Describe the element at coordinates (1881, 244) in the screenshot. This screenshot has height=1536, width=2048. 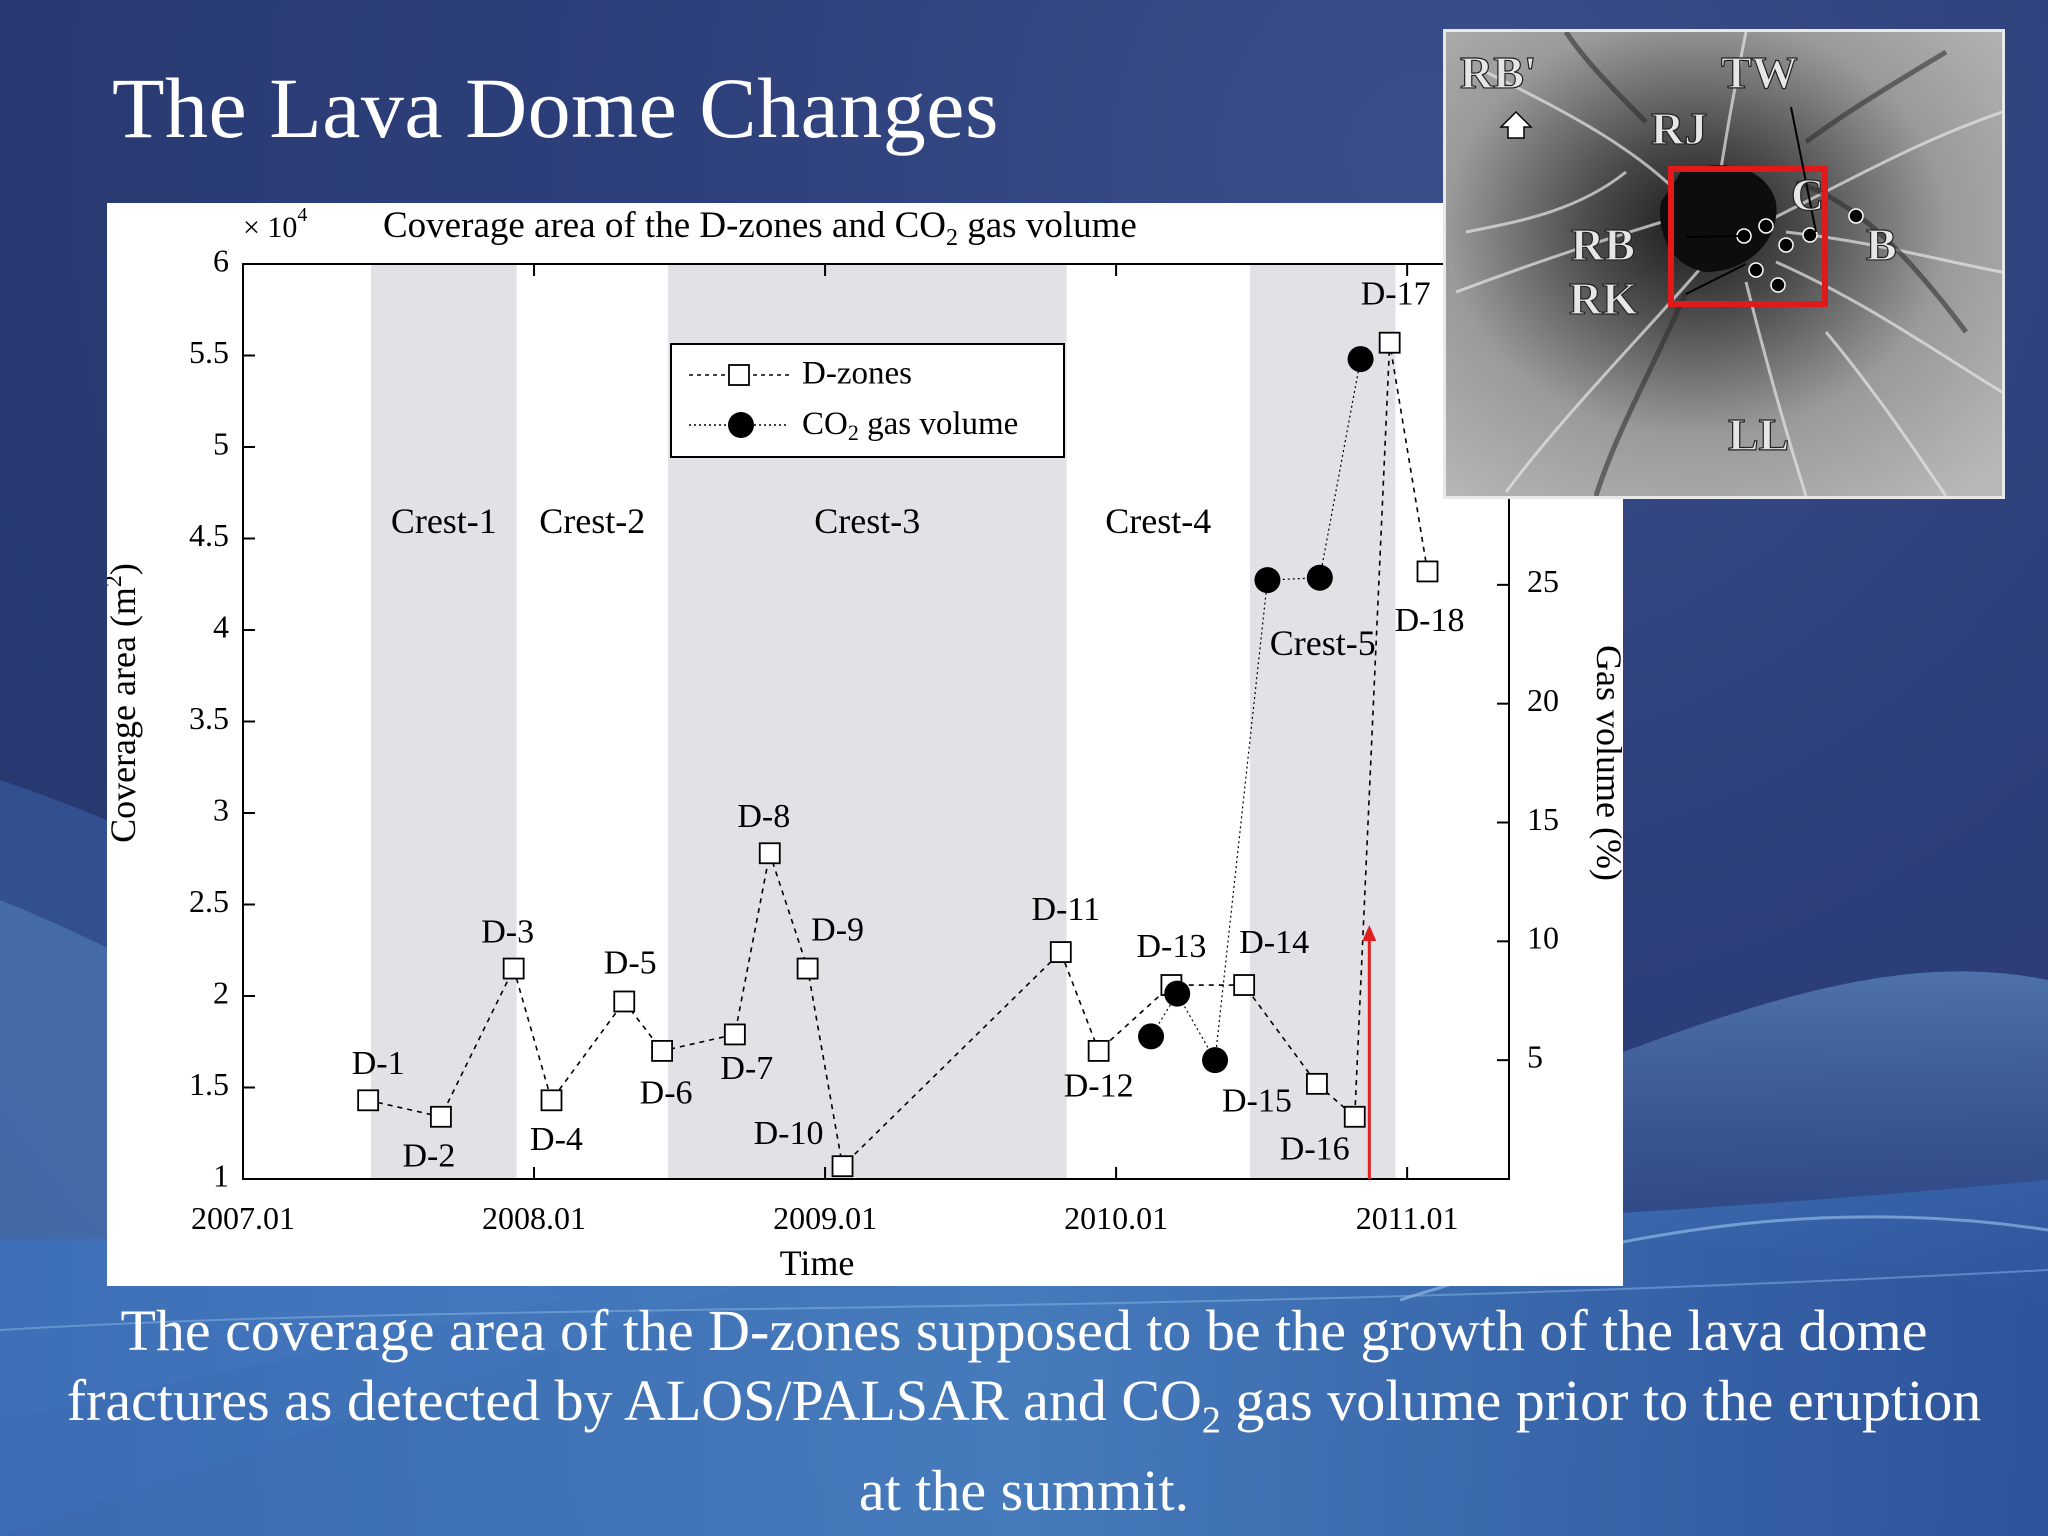
I see `label-b: B` at that location.